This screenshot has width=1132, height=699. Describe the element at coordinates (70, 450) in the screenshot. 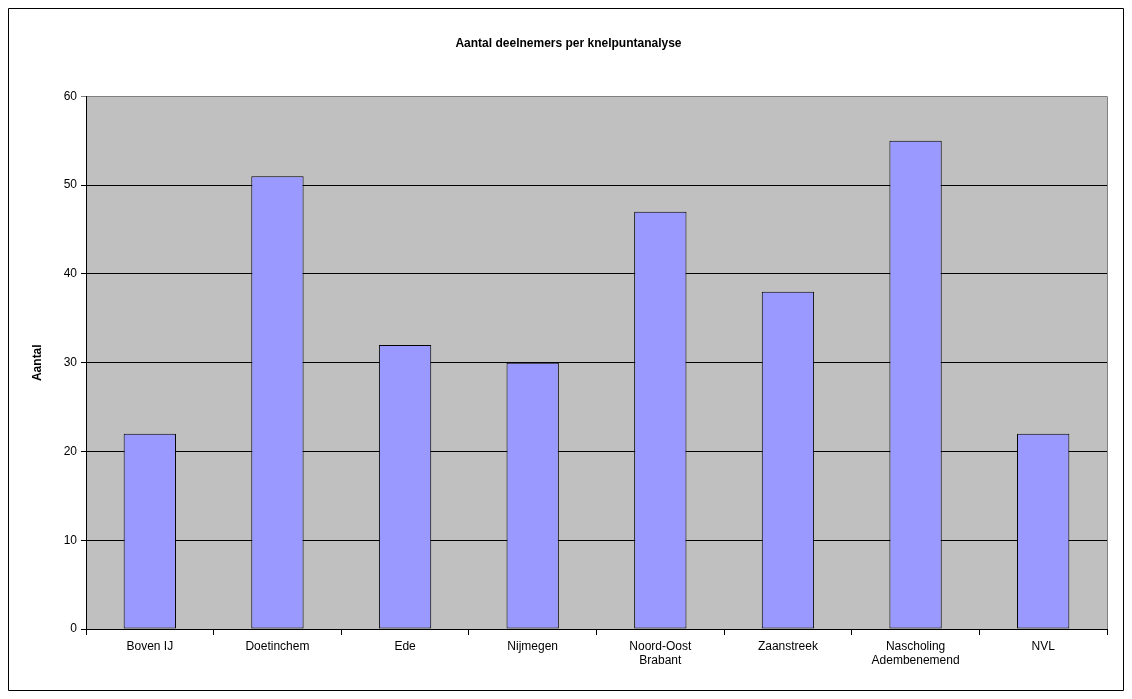

I see `y-tick-label: 20` at that location.